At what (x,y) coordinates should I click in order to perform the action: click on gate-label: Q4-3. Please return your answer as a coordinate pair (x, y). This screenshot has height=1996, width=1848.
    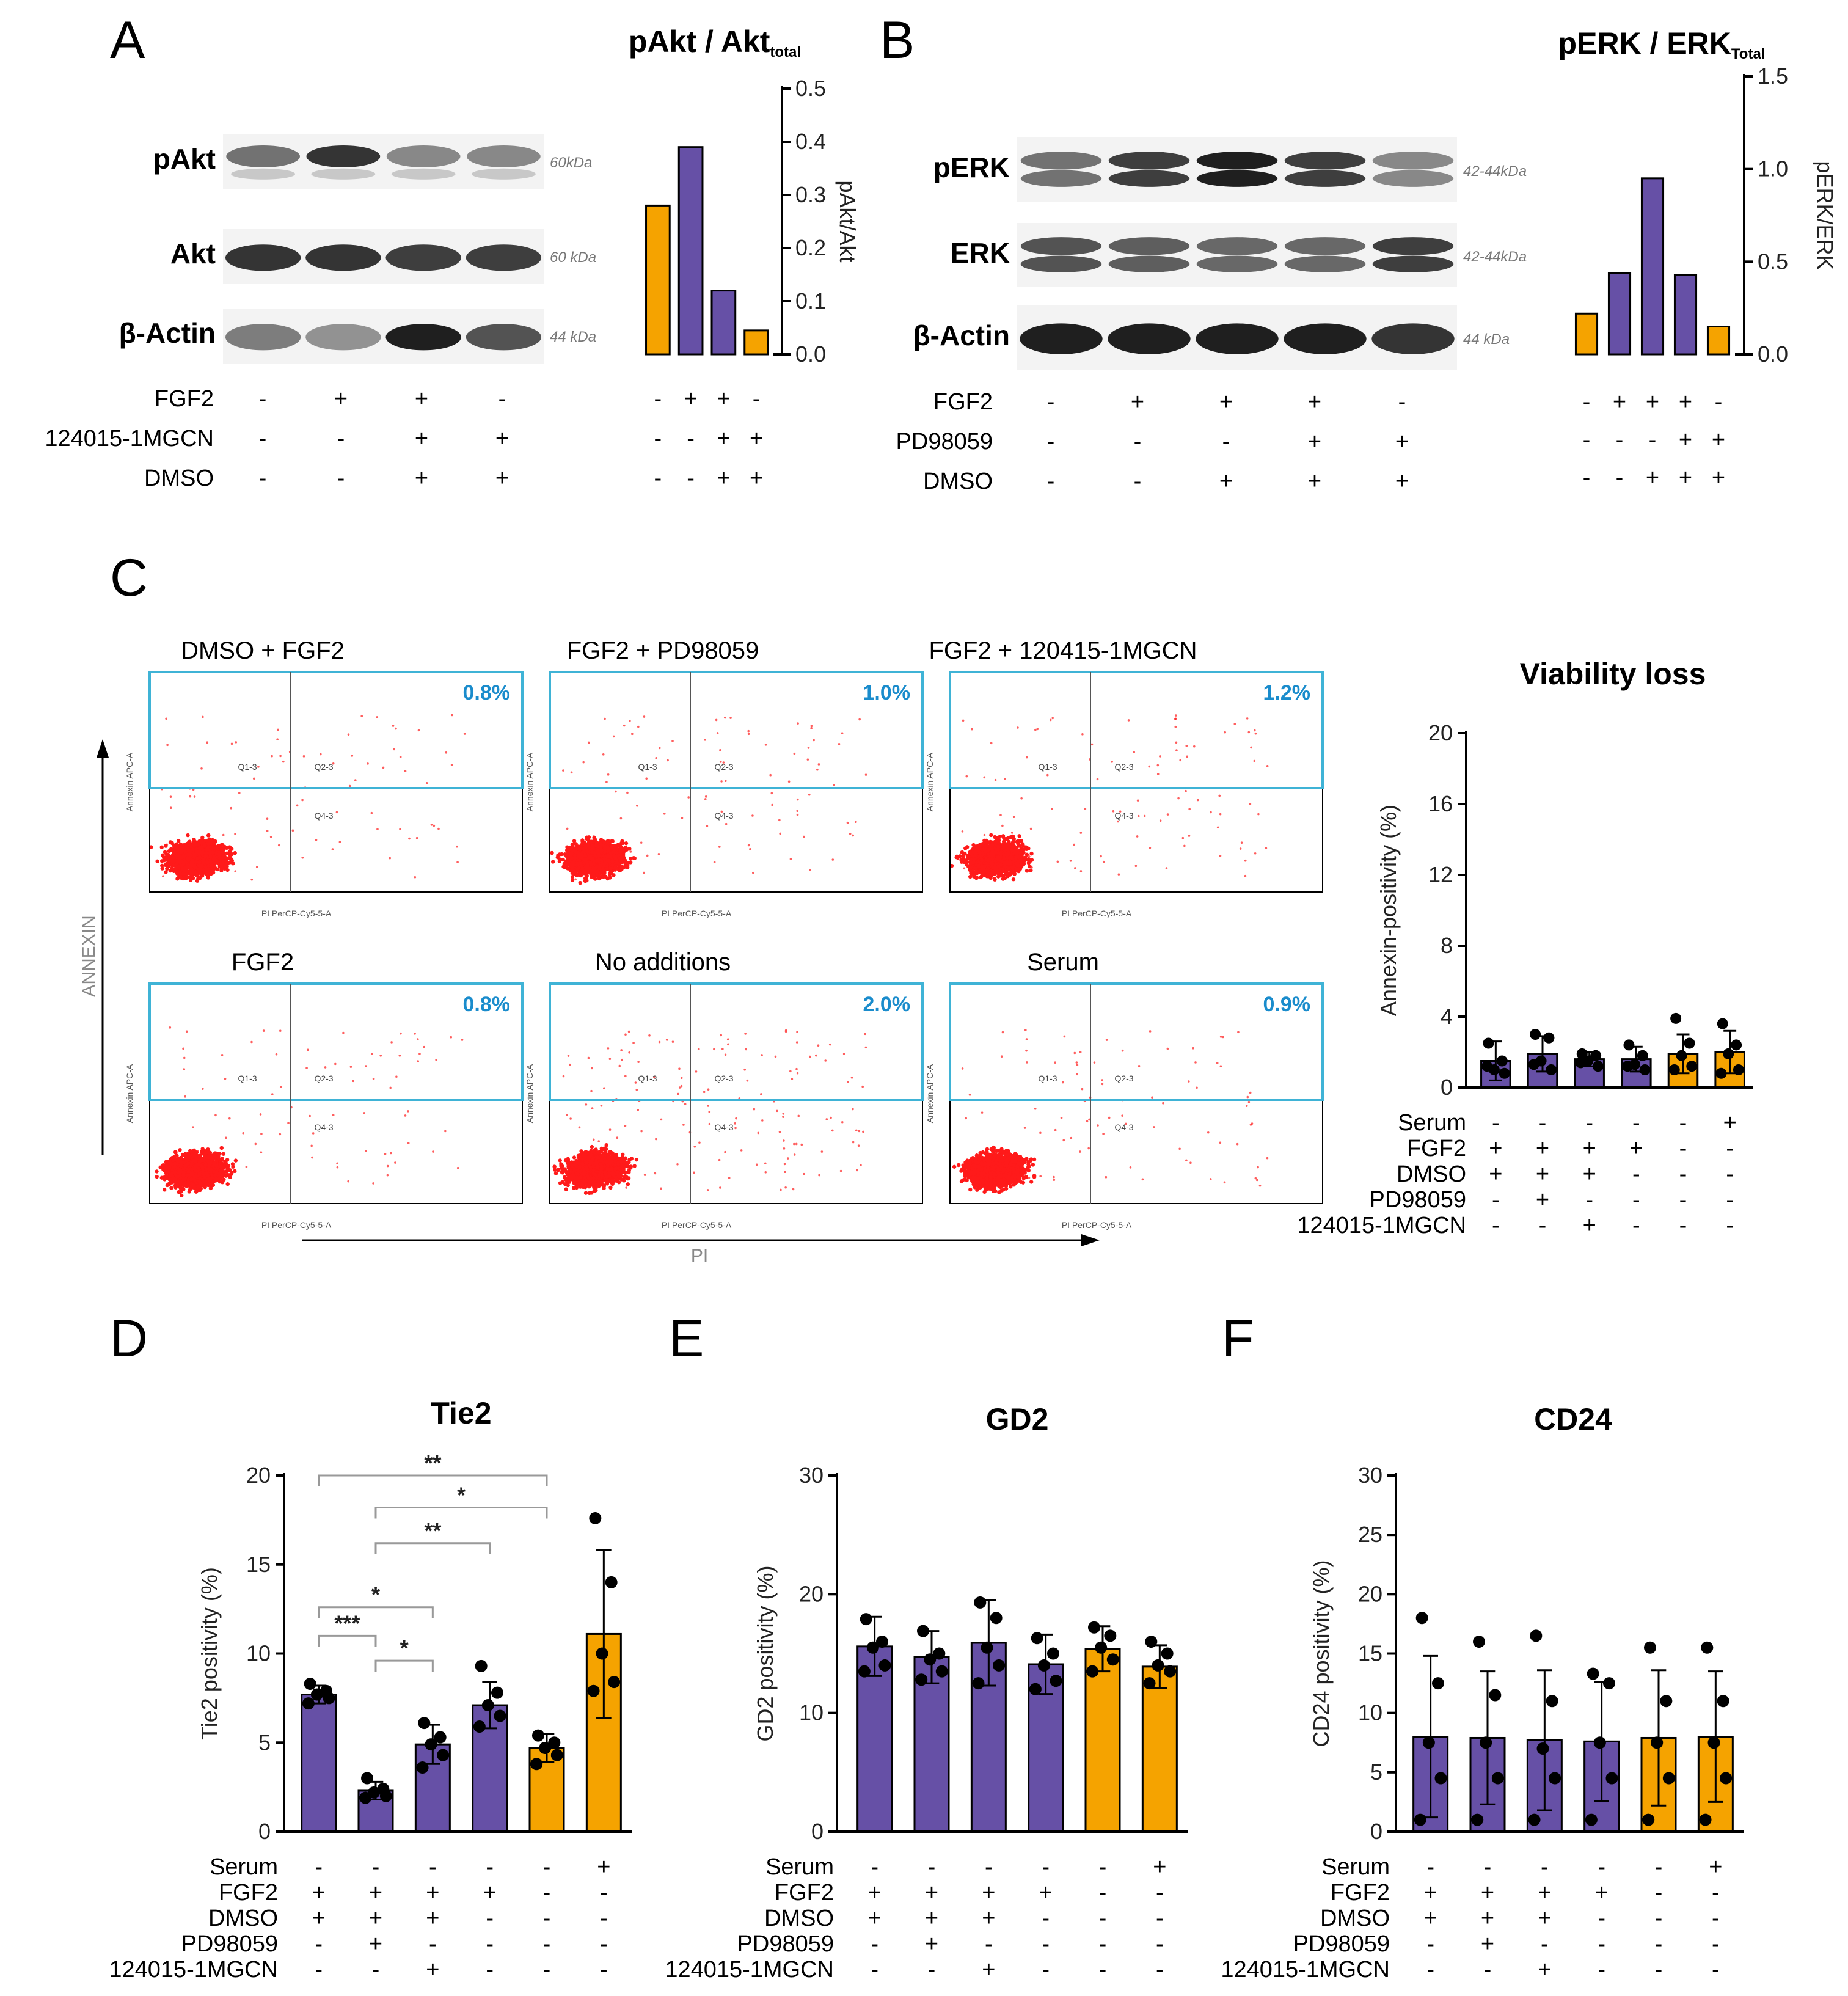
    Looking at the image, I should click on (723, 816).